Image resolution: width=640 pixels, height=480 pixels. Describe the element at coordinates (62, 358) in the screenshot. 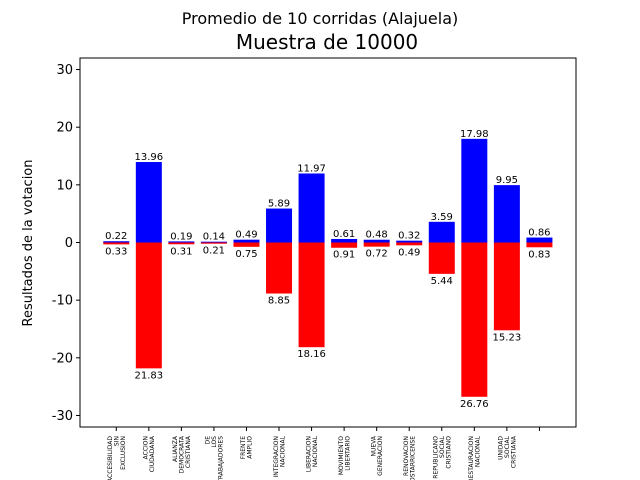

I see `y-tick-label: -20` at that location.